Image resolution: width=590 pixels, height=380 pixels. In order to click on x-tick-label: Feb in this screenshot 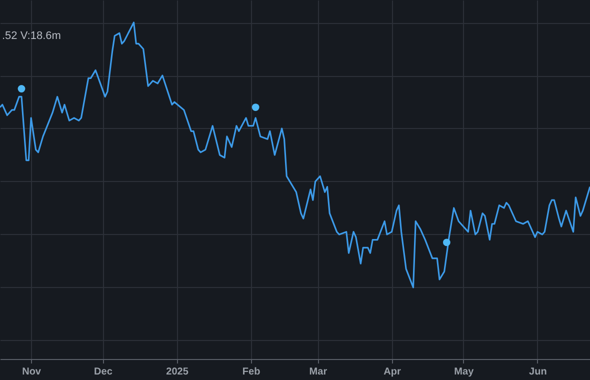, I will do `click(251, 372)`.